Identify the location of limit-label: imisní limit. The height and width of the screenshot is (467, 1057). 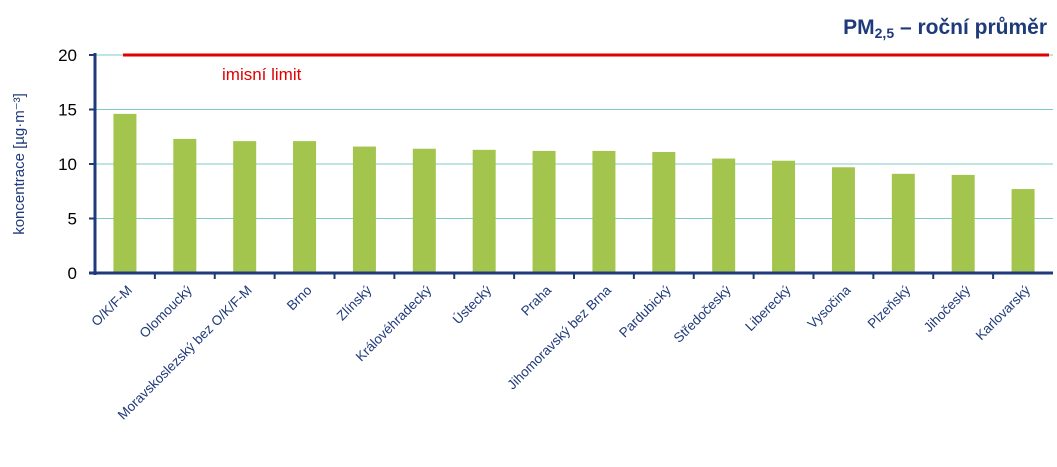
(262, 74).